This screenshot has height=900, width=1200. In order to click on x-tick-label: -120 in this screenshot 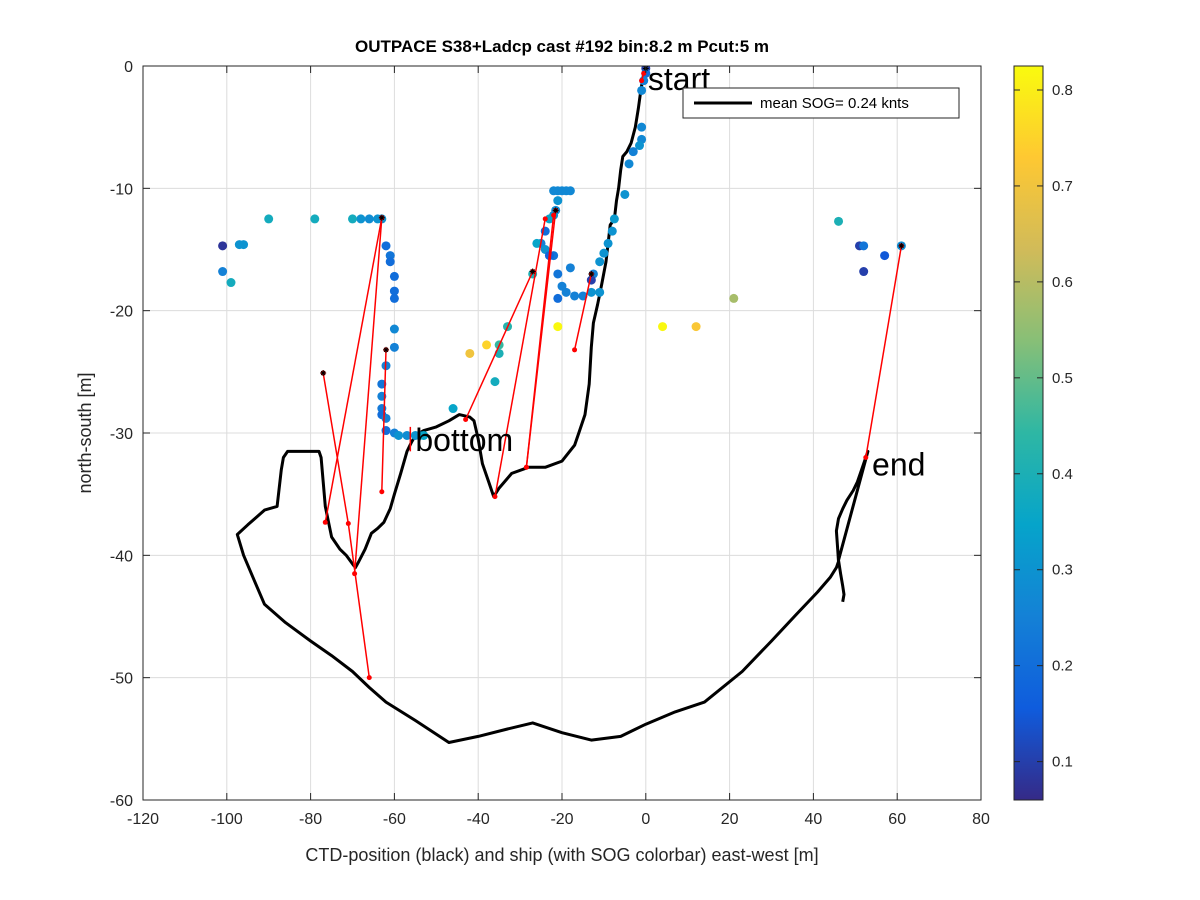, I will do `click(143, 819)`.